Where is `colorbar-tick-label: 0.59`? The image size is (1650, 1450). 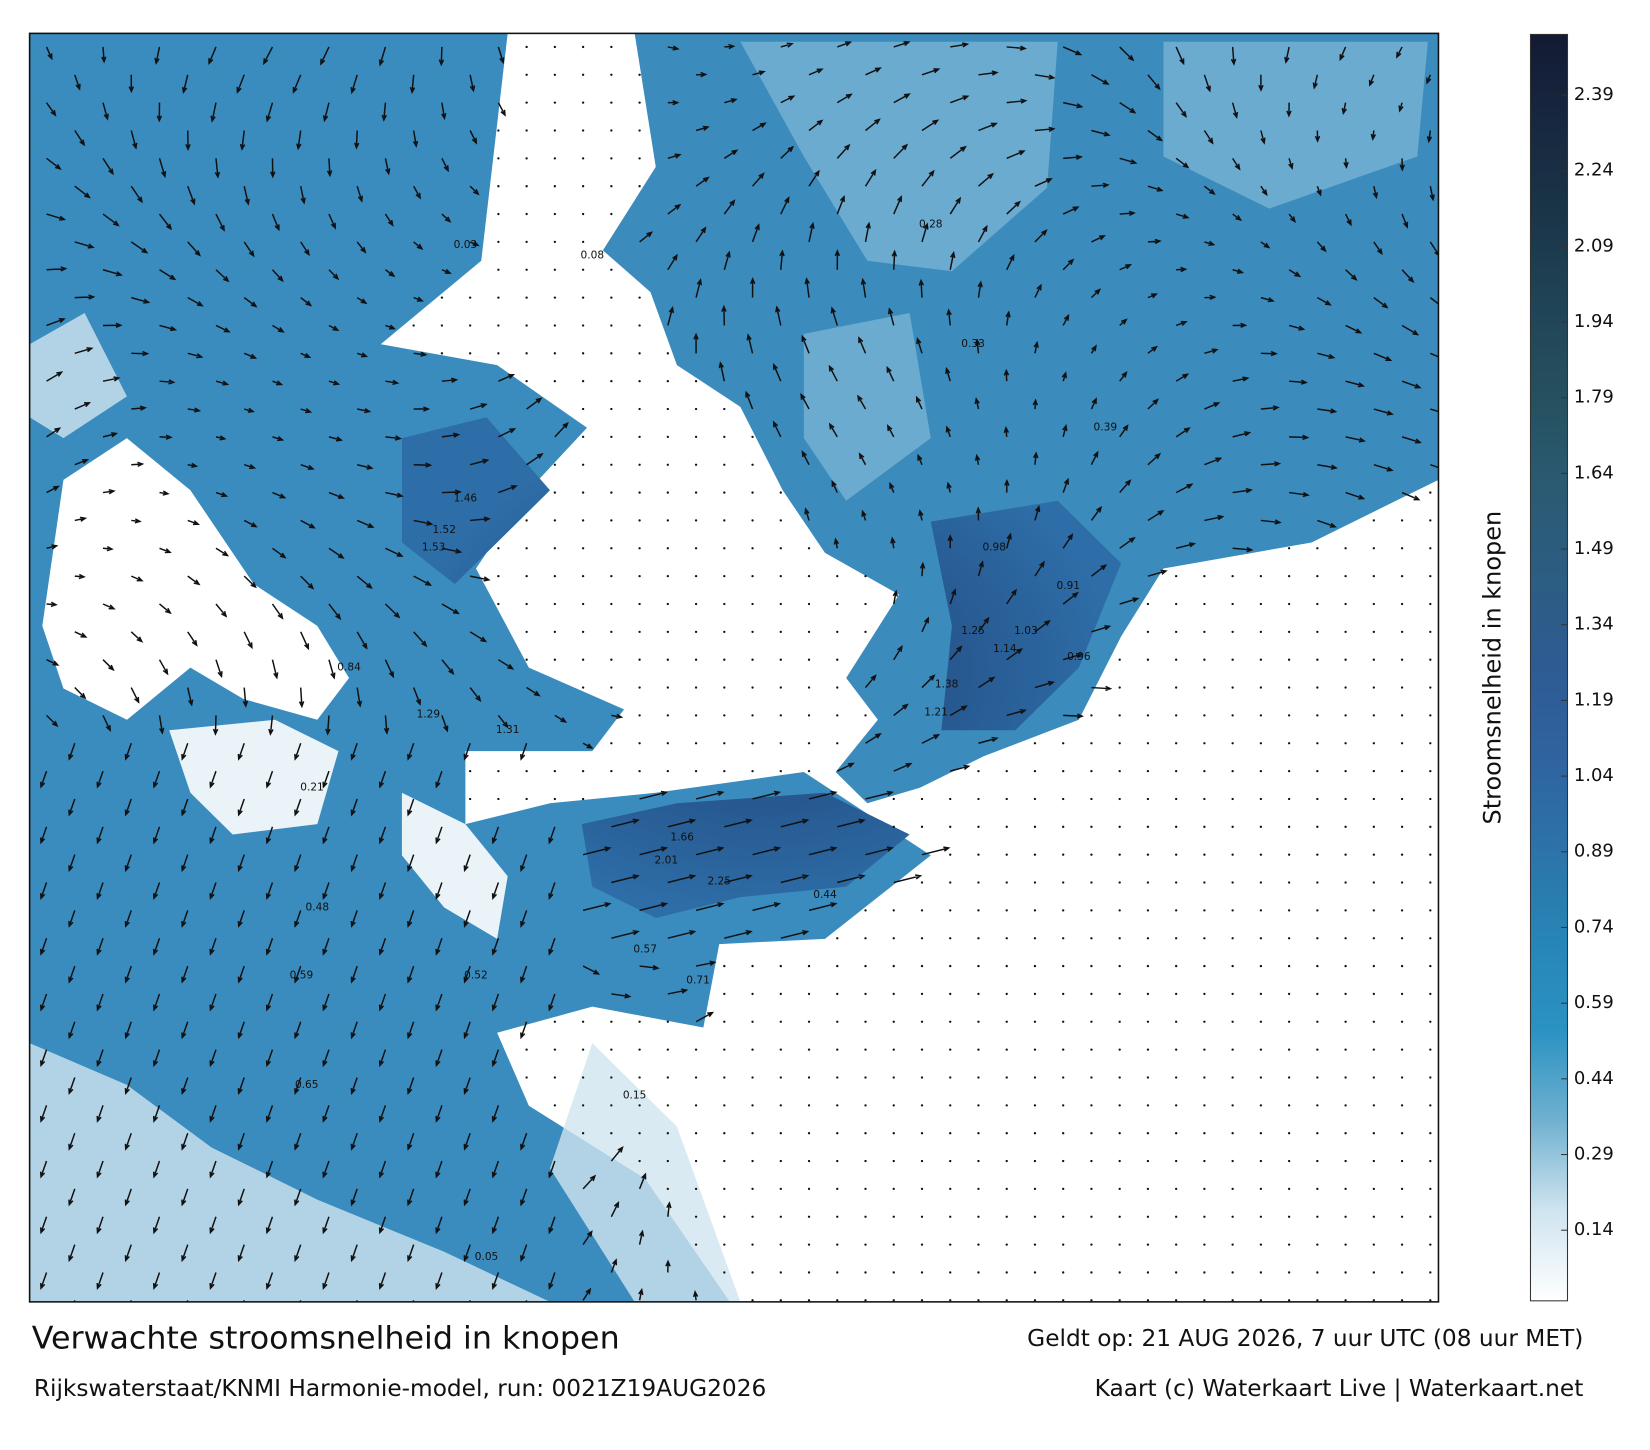 colorbar-tick-label: 0.59 is located at coordinates (1594, 1002).